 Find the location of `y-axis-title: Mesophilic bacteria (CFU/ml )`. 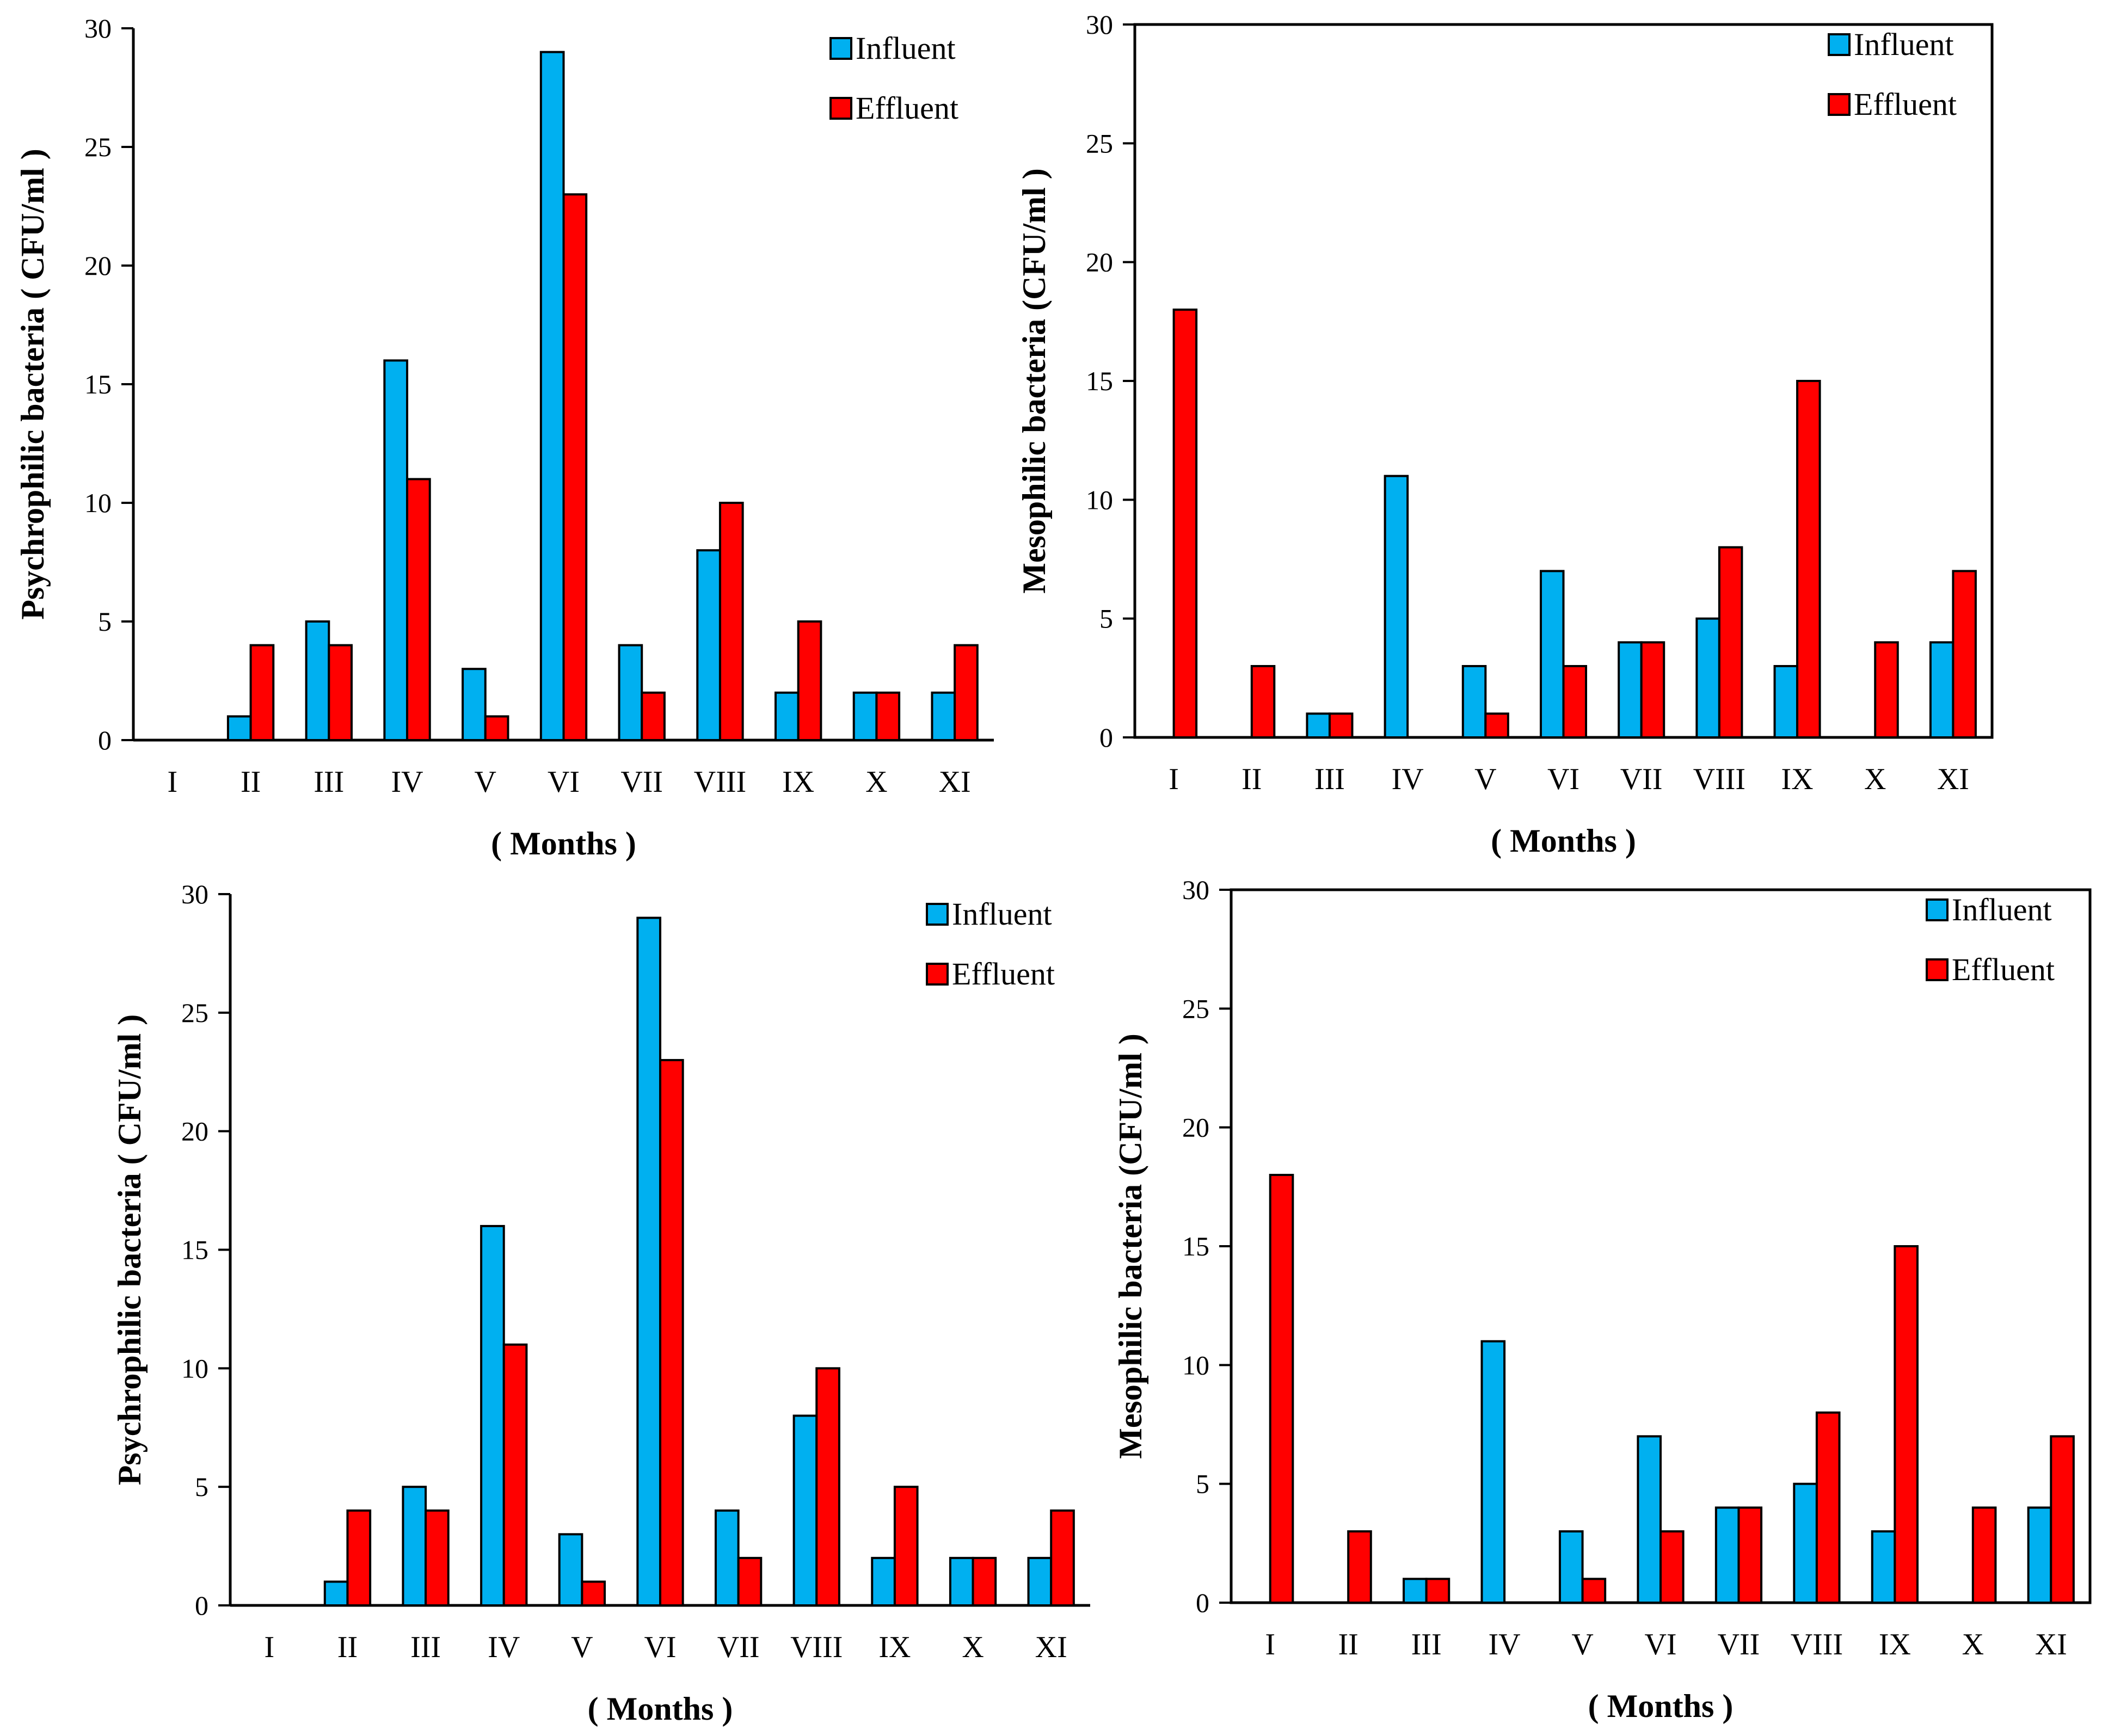

y-axis-title: Mesophilic bacteria (CFU/ml ) is located at coordinates (1130, 1246).